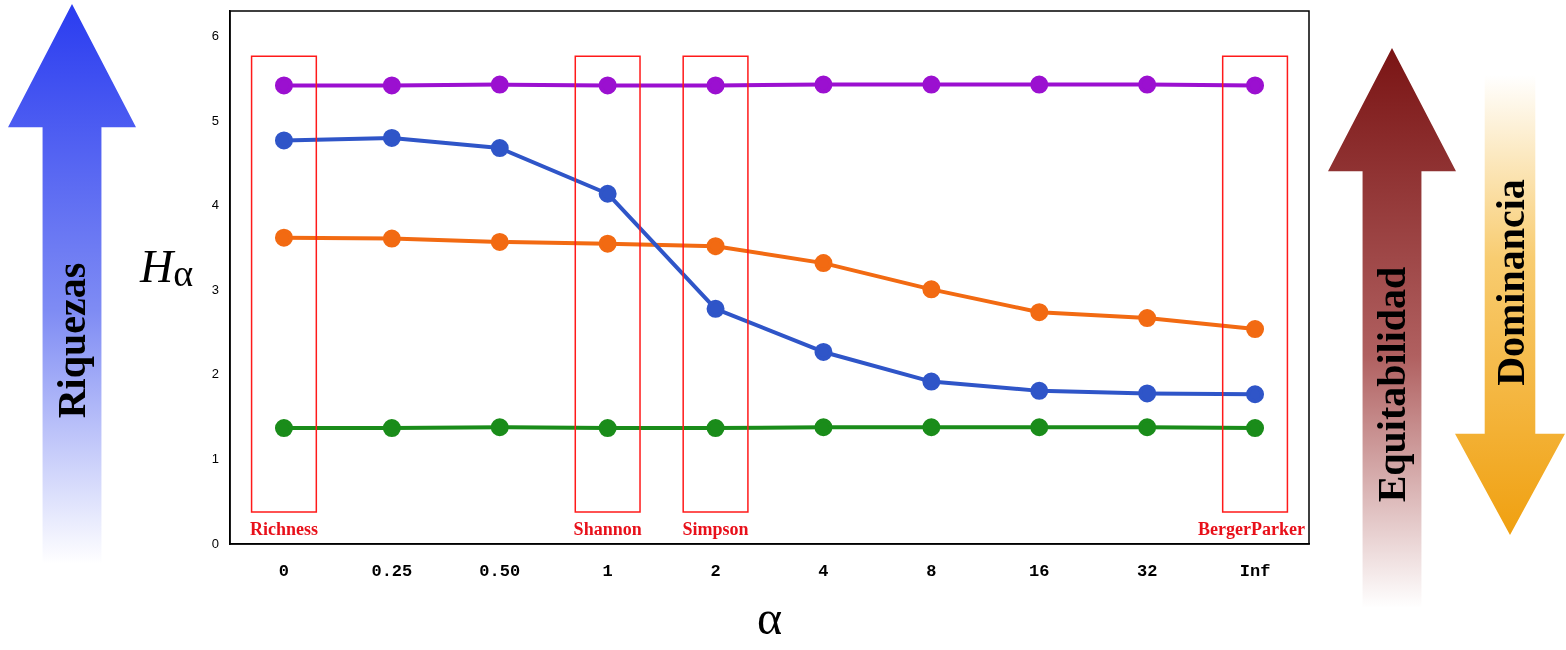 The width and height of the screenshot is (1566, 650). I want to click on x-tick-label: Inf, so click(1255, 572).